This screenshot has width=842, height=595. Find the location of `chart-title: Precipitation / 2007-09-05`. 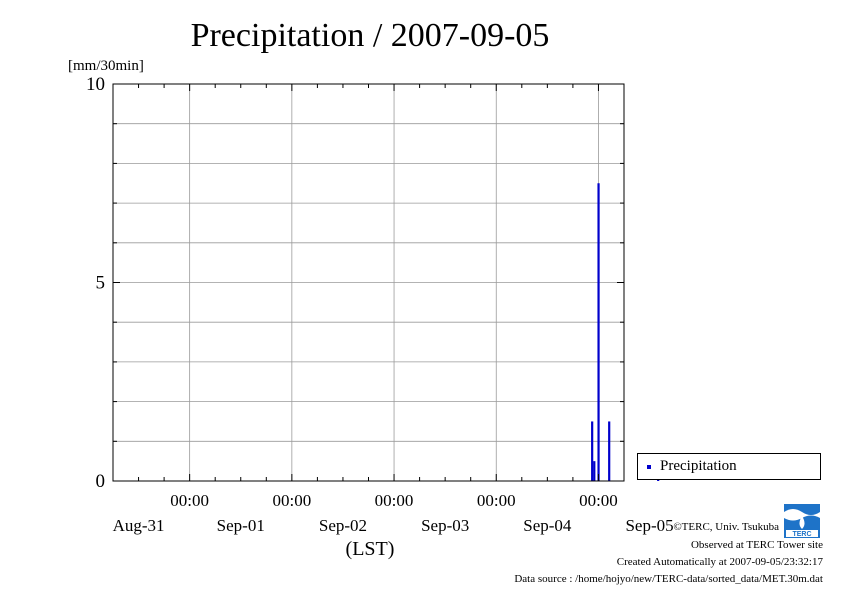

chart-title: Precipitation / 2007-09-05 is located at coordinates (370, 35).